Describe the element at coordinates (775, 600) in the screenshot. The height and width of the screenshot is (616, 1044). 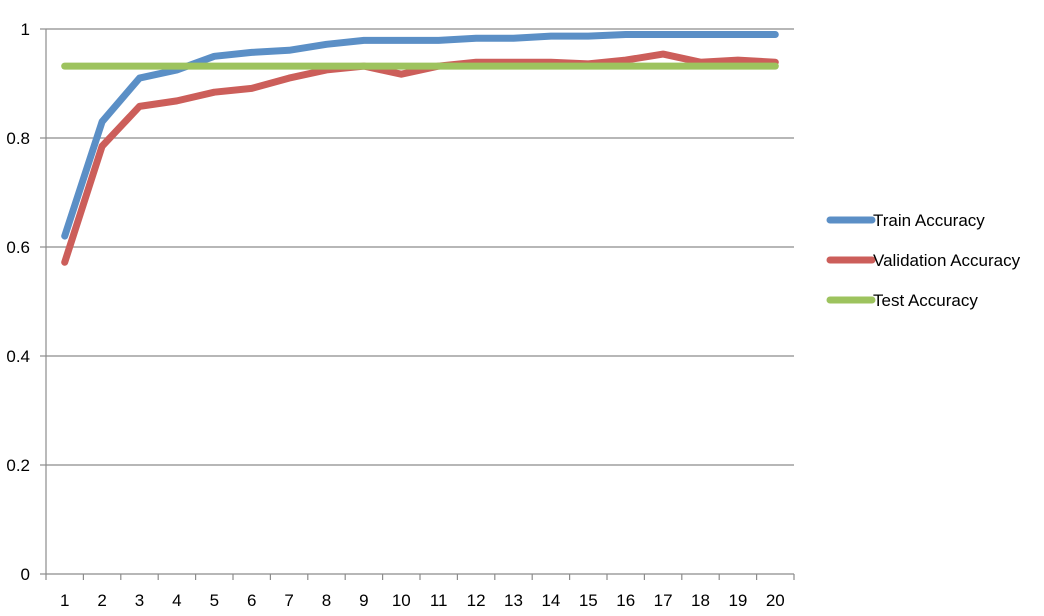
I see `x-tick-label: 20` at that location.